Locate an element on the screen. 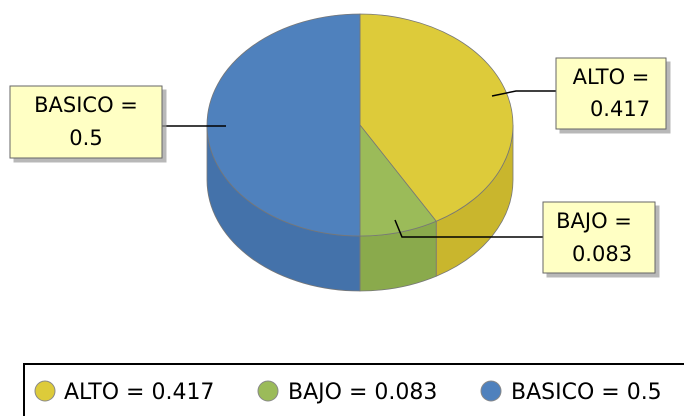 This screenshot has height=416, width=684. legend-label-alto: ALTO = 0.417 is located at coordinates (139, 392).